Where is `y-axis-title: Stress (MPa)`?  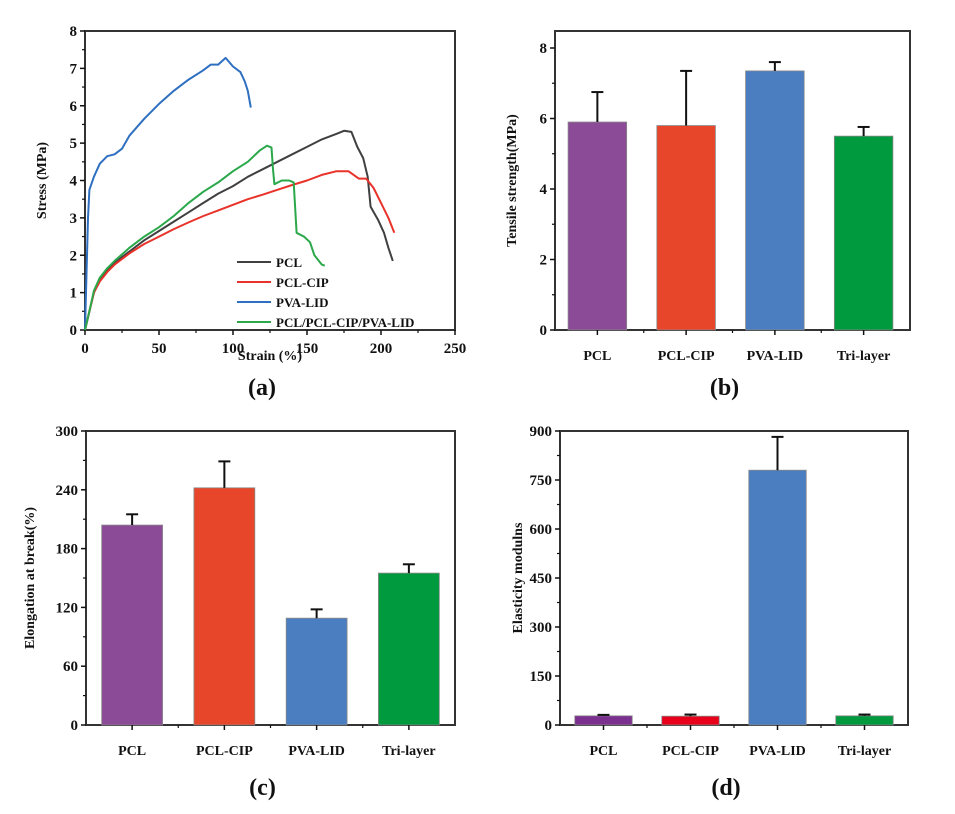 y-axis-title: Stress (MPa) is located at coordinates (42, 180).